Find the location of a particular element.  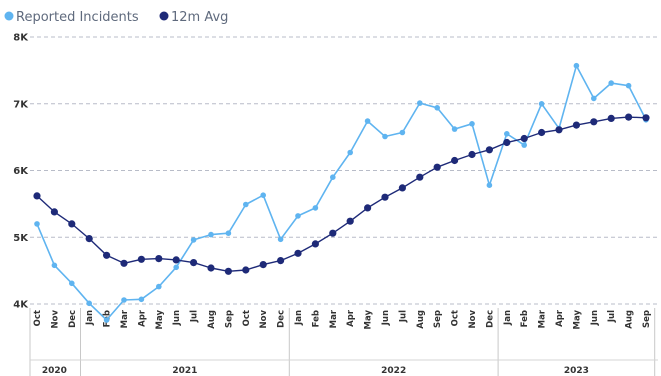

legend-marker-12m-avg is located at coordinates (164, 16).